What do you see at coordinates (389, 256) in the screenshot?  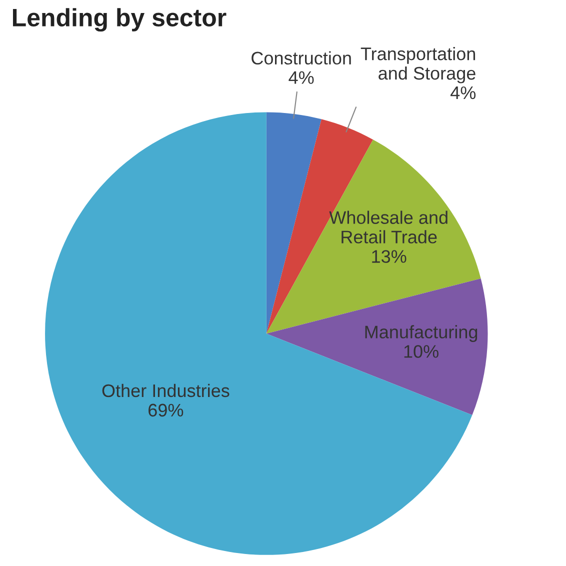 I see `data-label: 13%` at bounding box center [389, 256].